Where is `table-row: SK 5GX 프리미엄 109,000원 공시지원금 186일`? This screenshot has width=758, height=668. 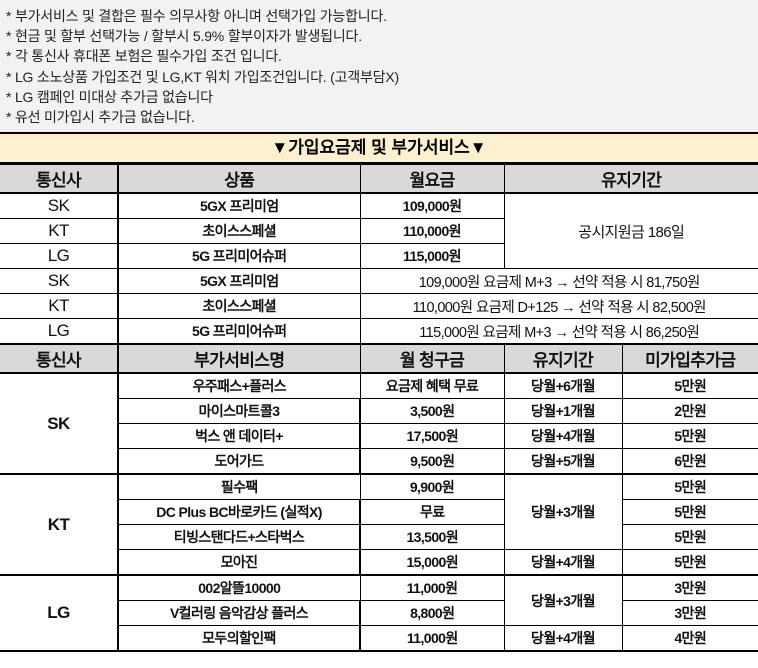 table-row: SK 5GX 프리미엄 109,000원 공시지원금 186일 is located at coordinates (379, 230).